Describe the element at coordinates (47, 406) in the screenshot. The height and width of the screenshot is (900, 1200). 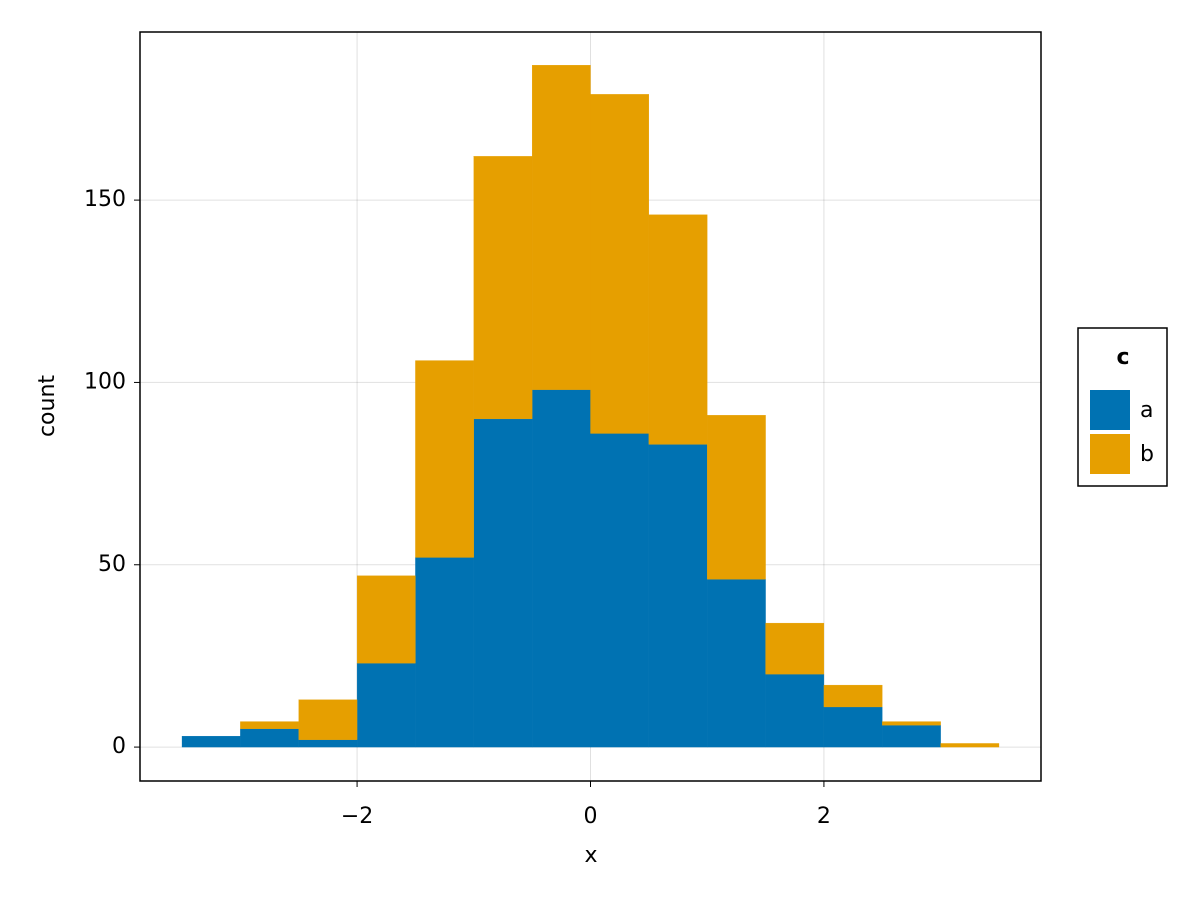
I see `y-axis-label: count` at that location.